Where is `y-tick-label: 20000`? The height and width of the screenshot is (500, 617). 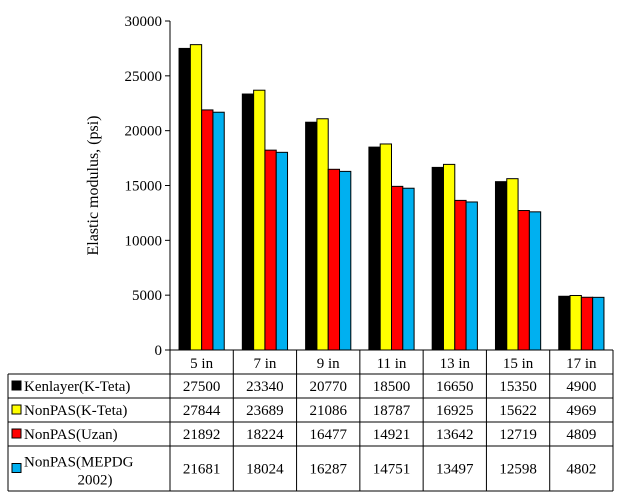
y-tick-label: 20000 is located at coordinates (144, 132).